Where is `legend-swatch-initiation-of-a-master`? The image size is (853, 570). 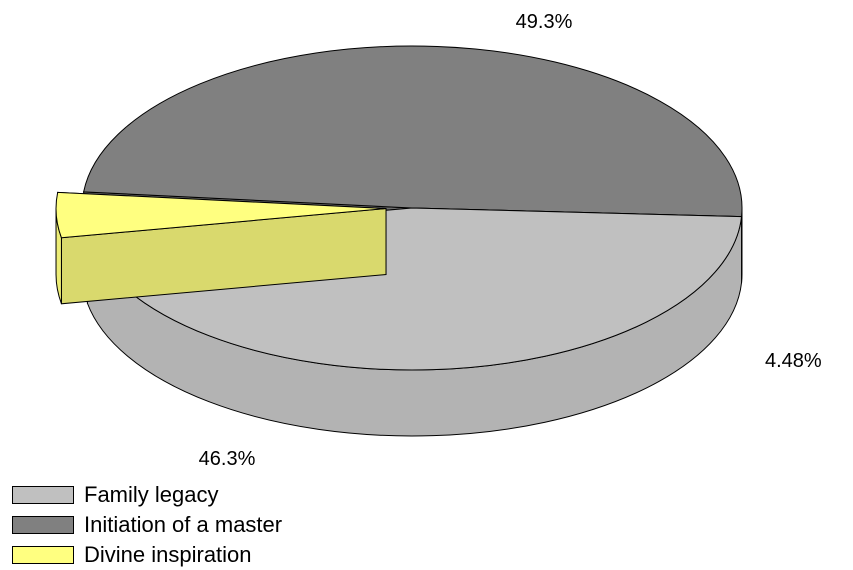
legend-swatch-initiation-of-a-master is located at coordinates (43, 525).